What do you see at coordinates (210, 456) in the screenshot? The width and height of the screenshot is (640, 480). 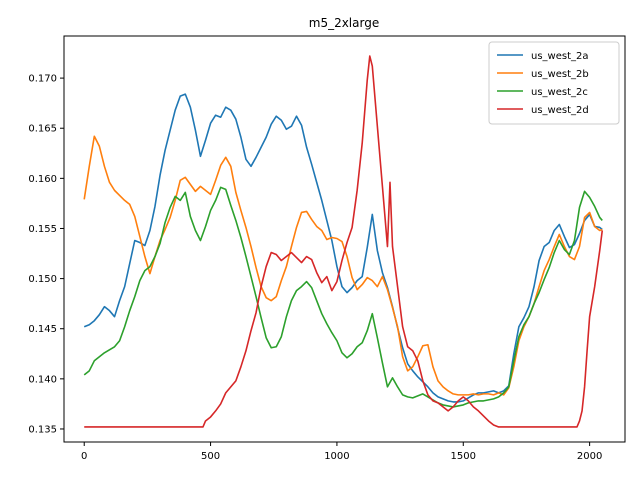 I see `x-tick-label: 500` at bounding box center [210, 456].